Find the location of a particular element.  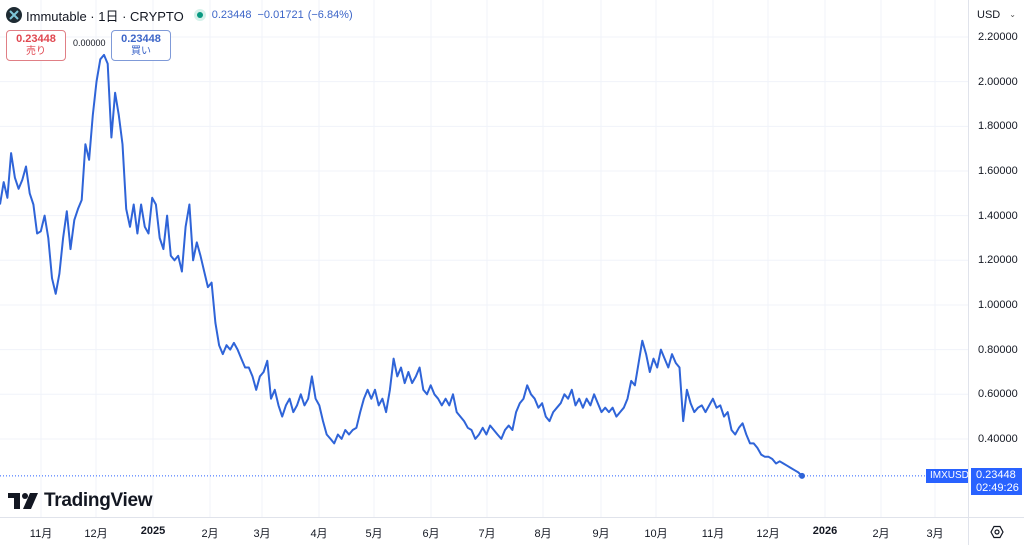

time-tick: 2026 is located at coordinates (825, 531).